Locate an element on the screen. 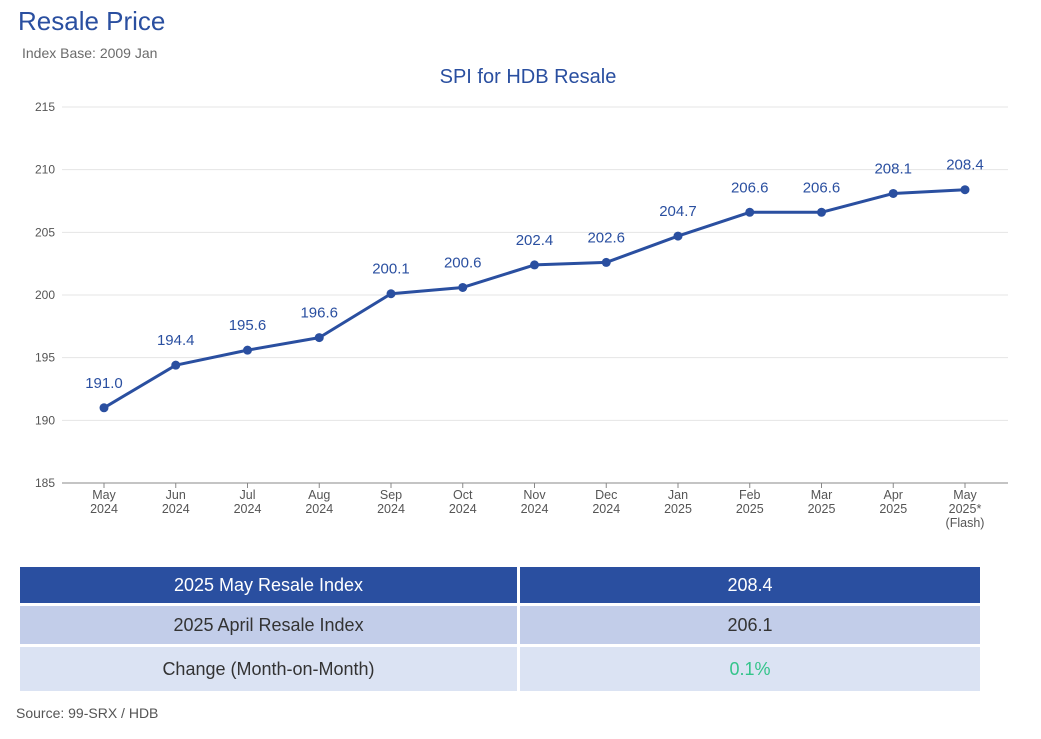 The width and height of the screenshot is (1041, 739). y-tick-label: 200 is located at coordinates (45, 295).